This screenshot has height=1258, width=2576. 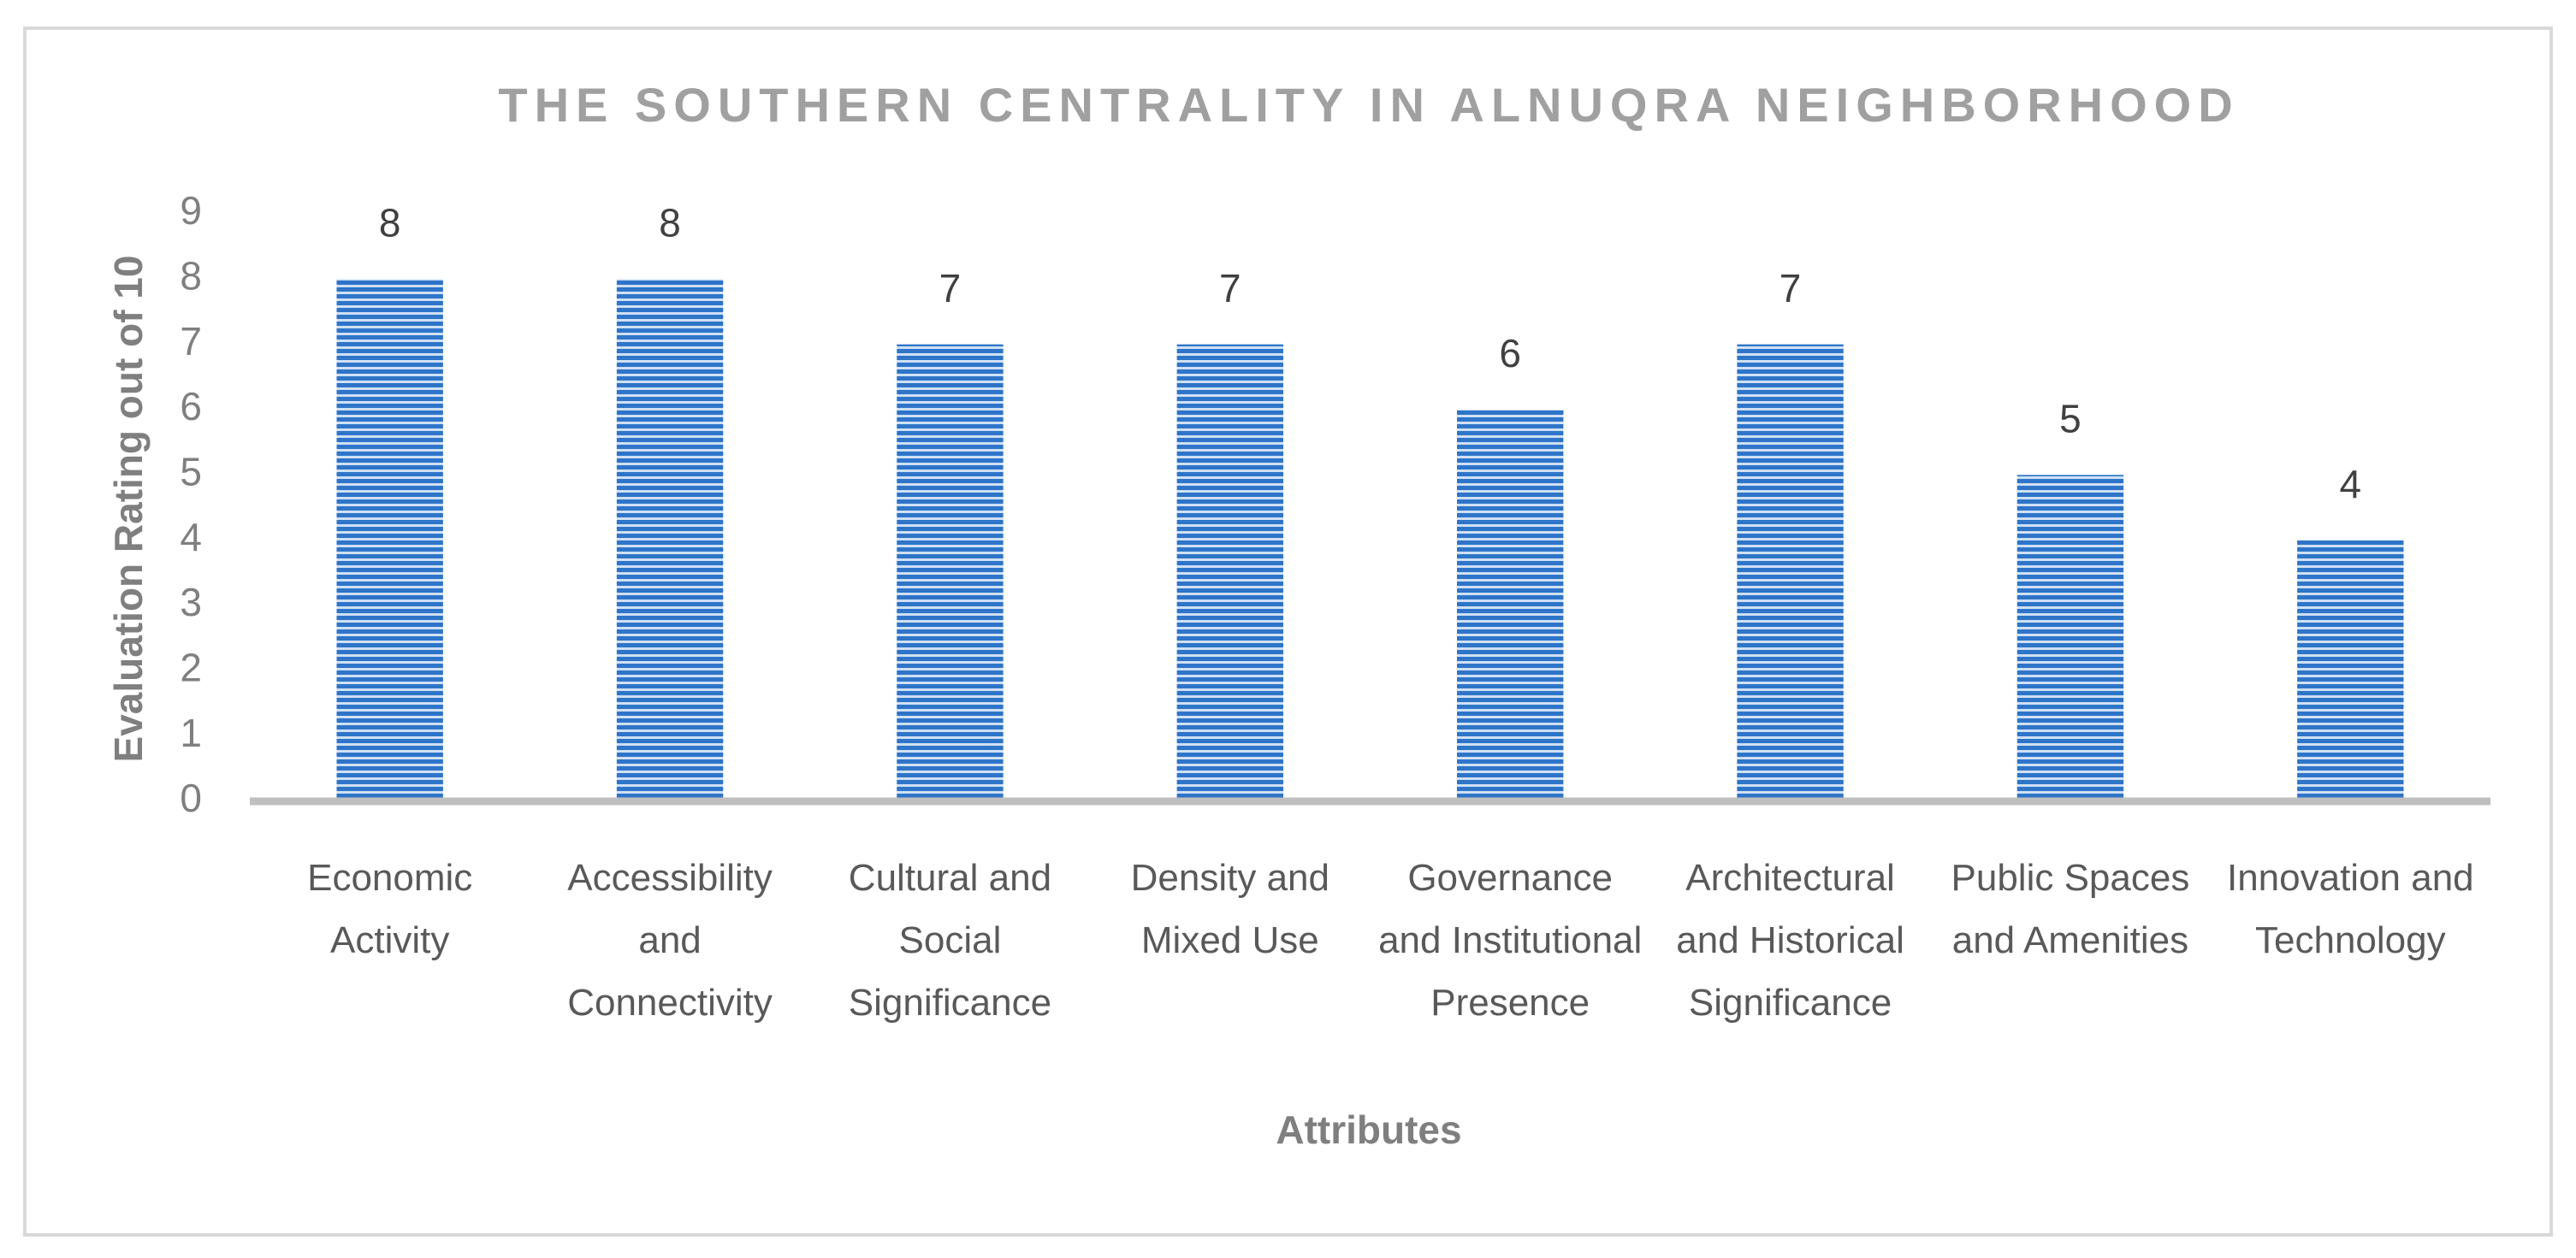 I want to click on x-tick-label: Public Spaces and Amenities, so click(x=2070, y=909).